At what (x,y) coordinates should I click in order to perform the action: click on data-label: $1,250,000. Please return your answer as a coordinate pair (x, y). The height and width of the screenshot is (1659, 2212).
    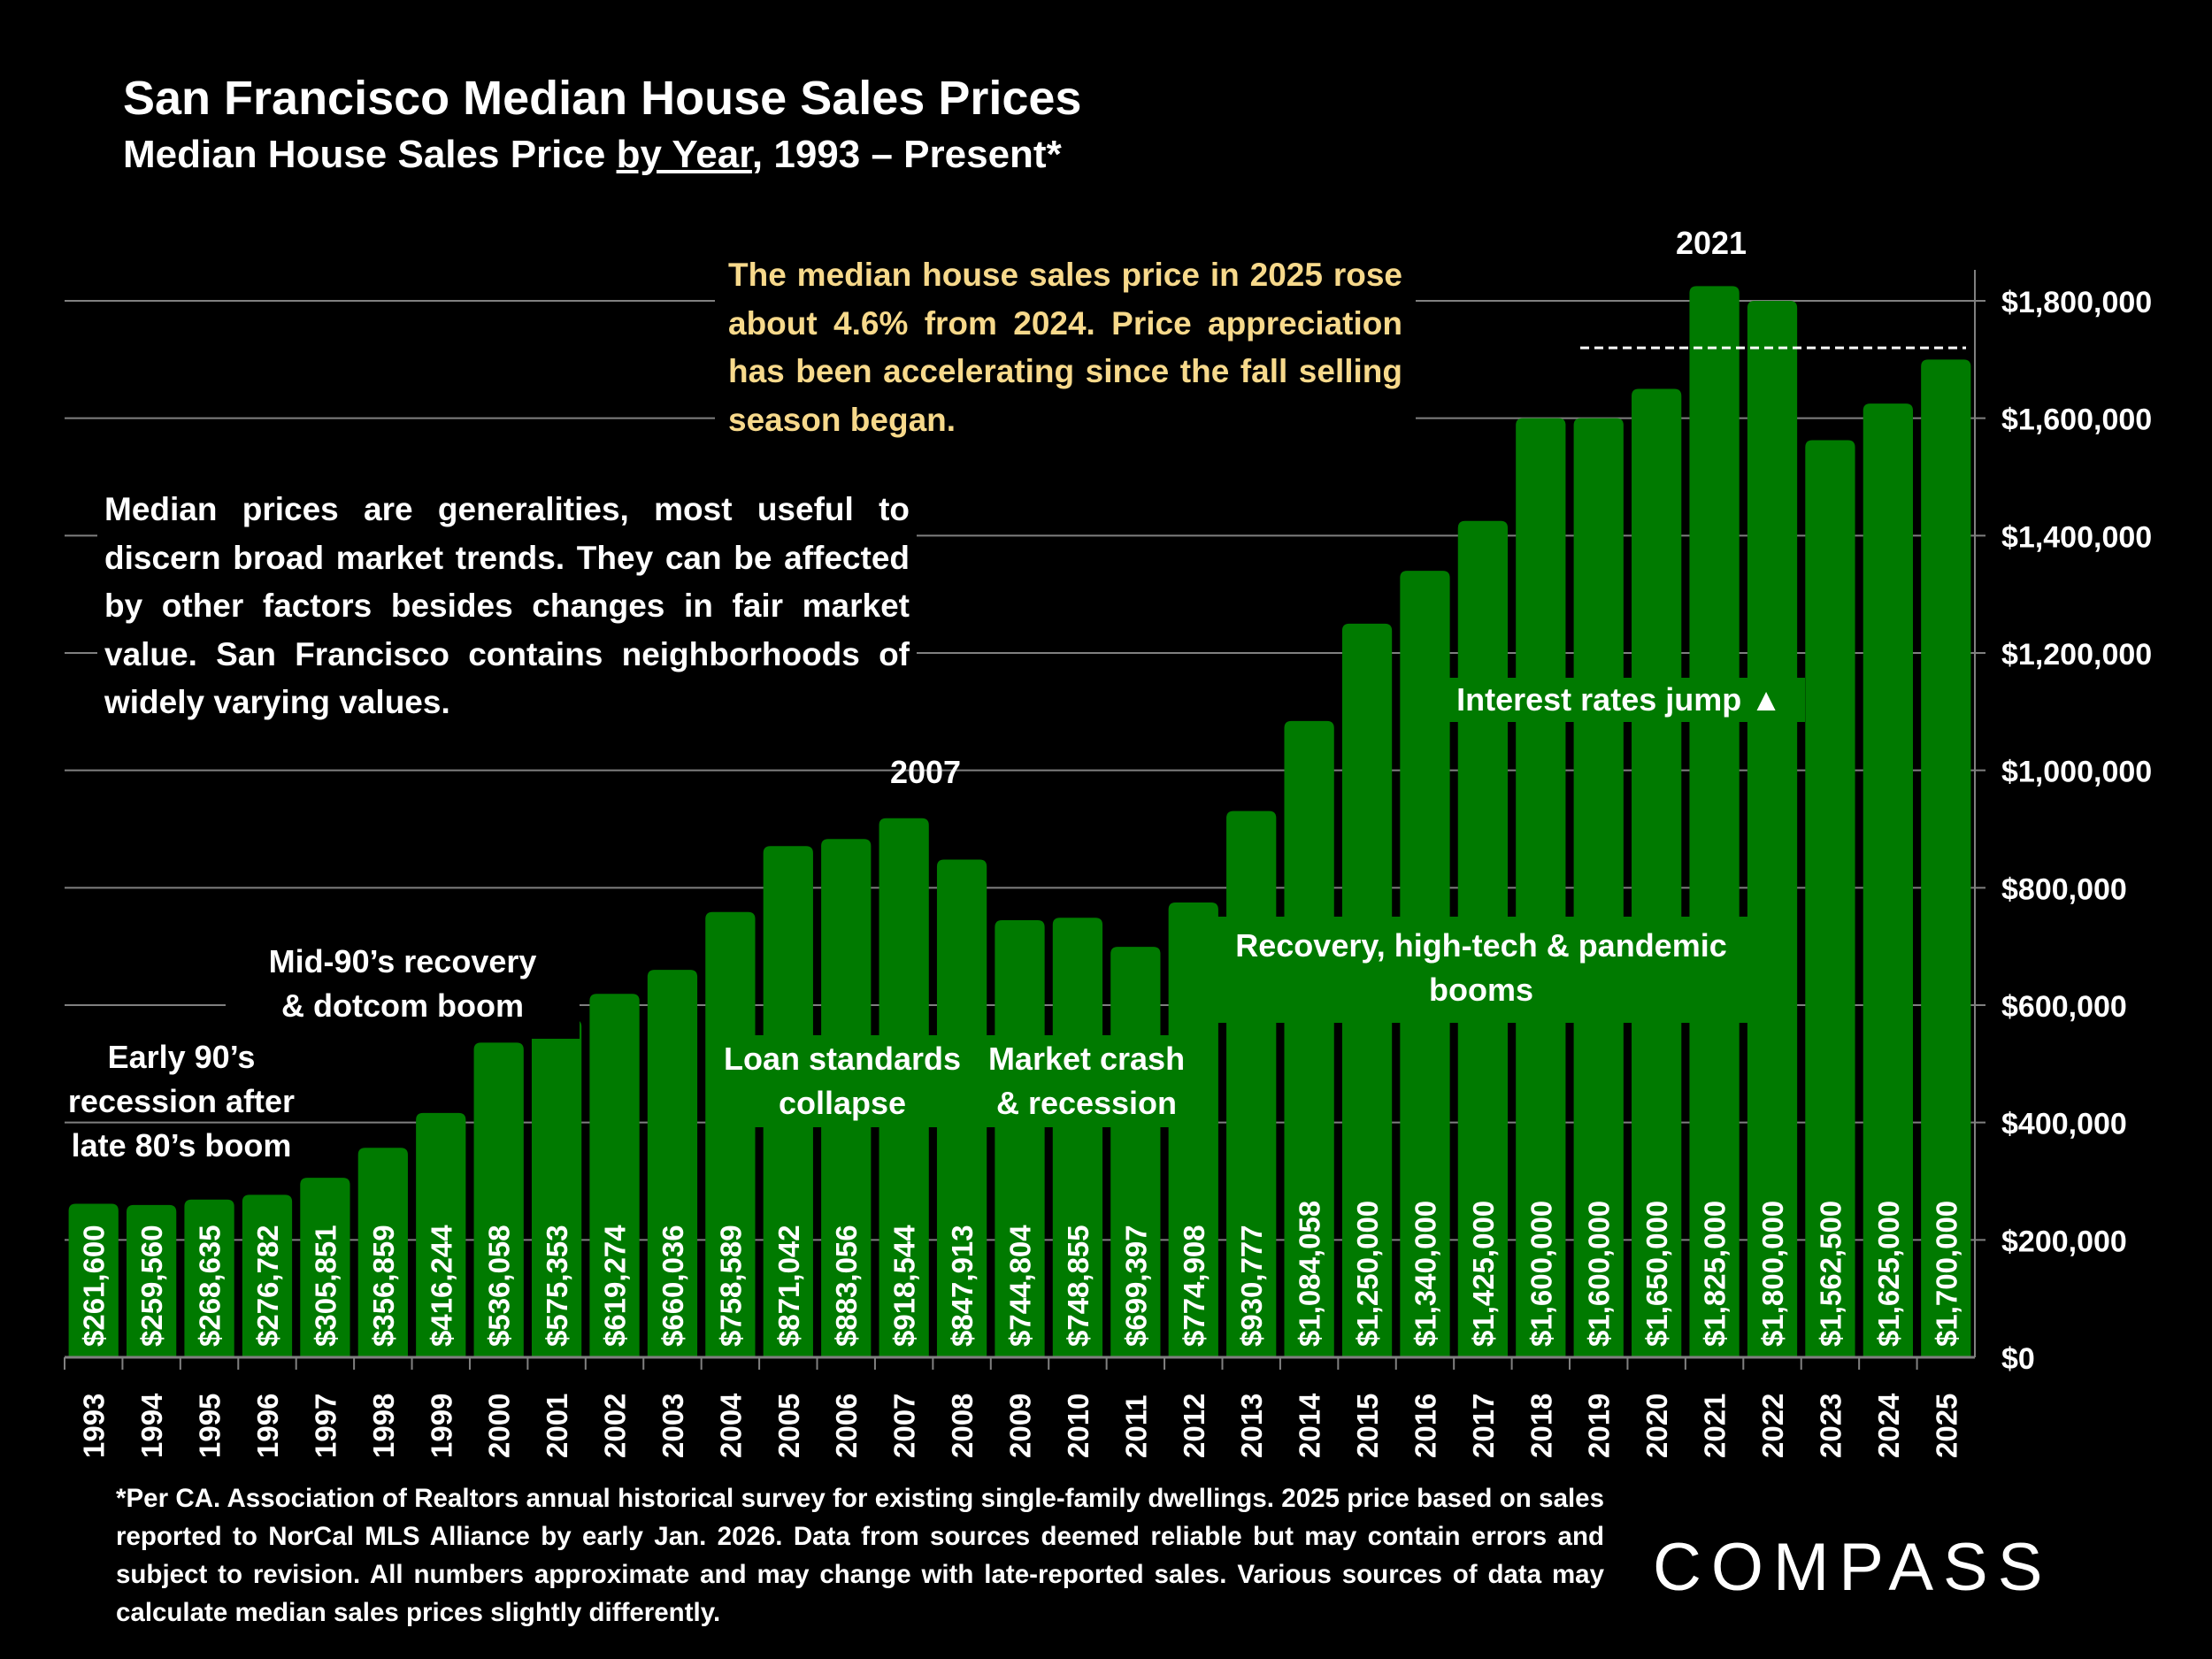
    Looking at the image, I should click on (1368, 1274).